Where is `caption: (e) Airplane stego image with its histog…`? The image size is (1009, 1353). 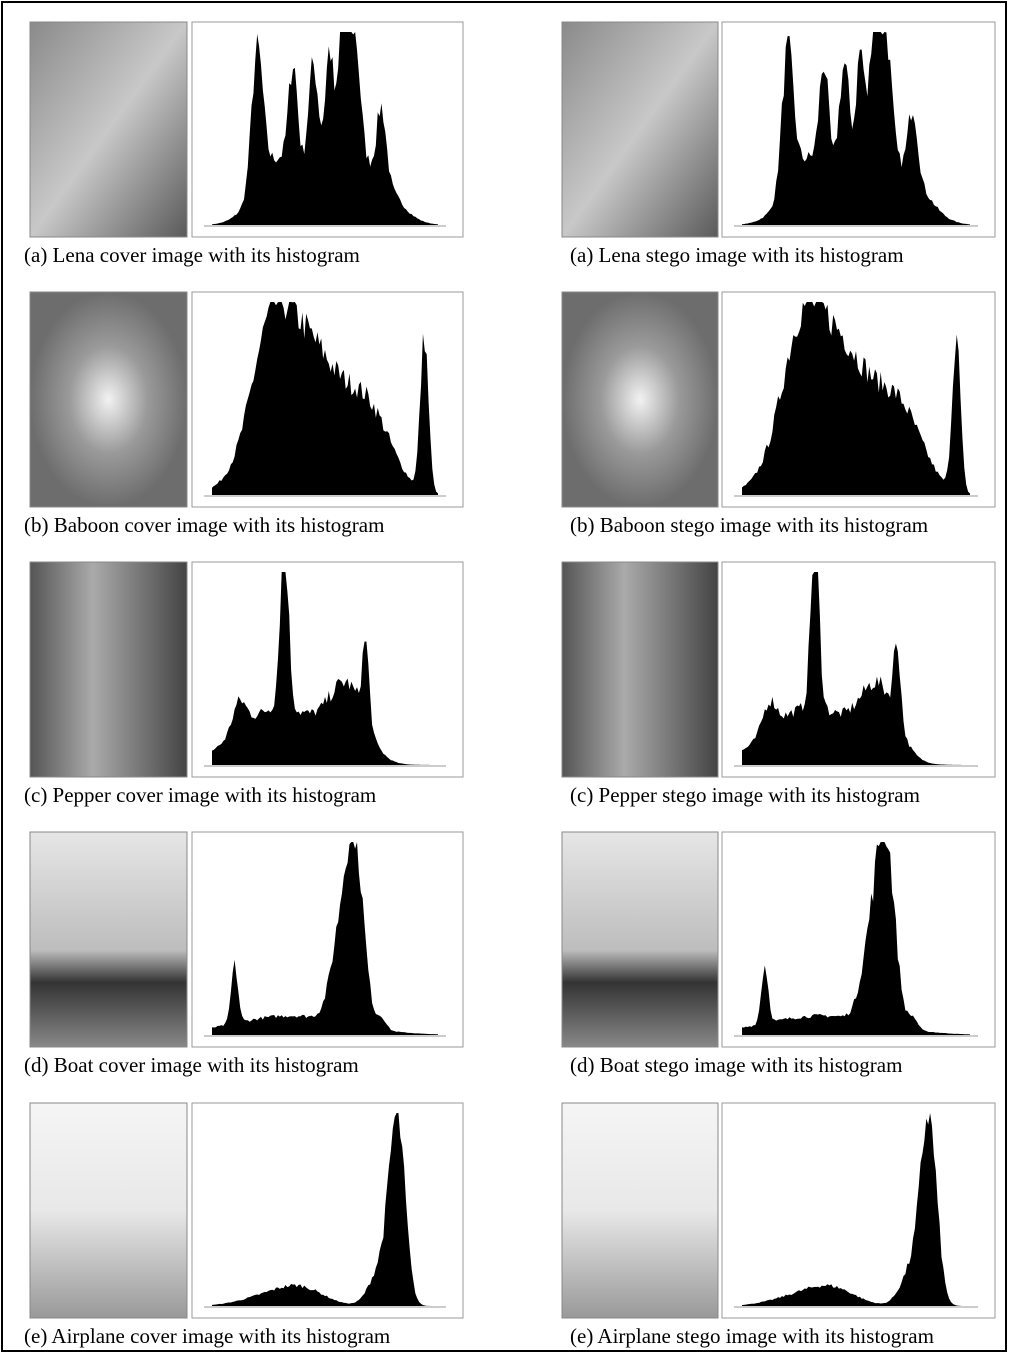
caption: (e) Airplane stego image with its histog… is located at coordinates (752, 1336).